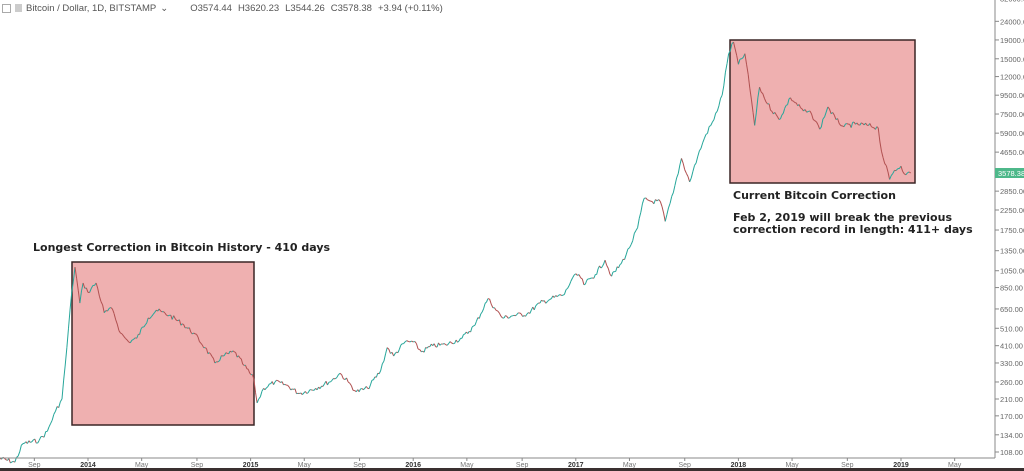 The image size is (1024, 471). What do you see at coordinates (351, 8) in the screenshot?
I see `close-value: C3578.38` at bounding box center [351, 8].